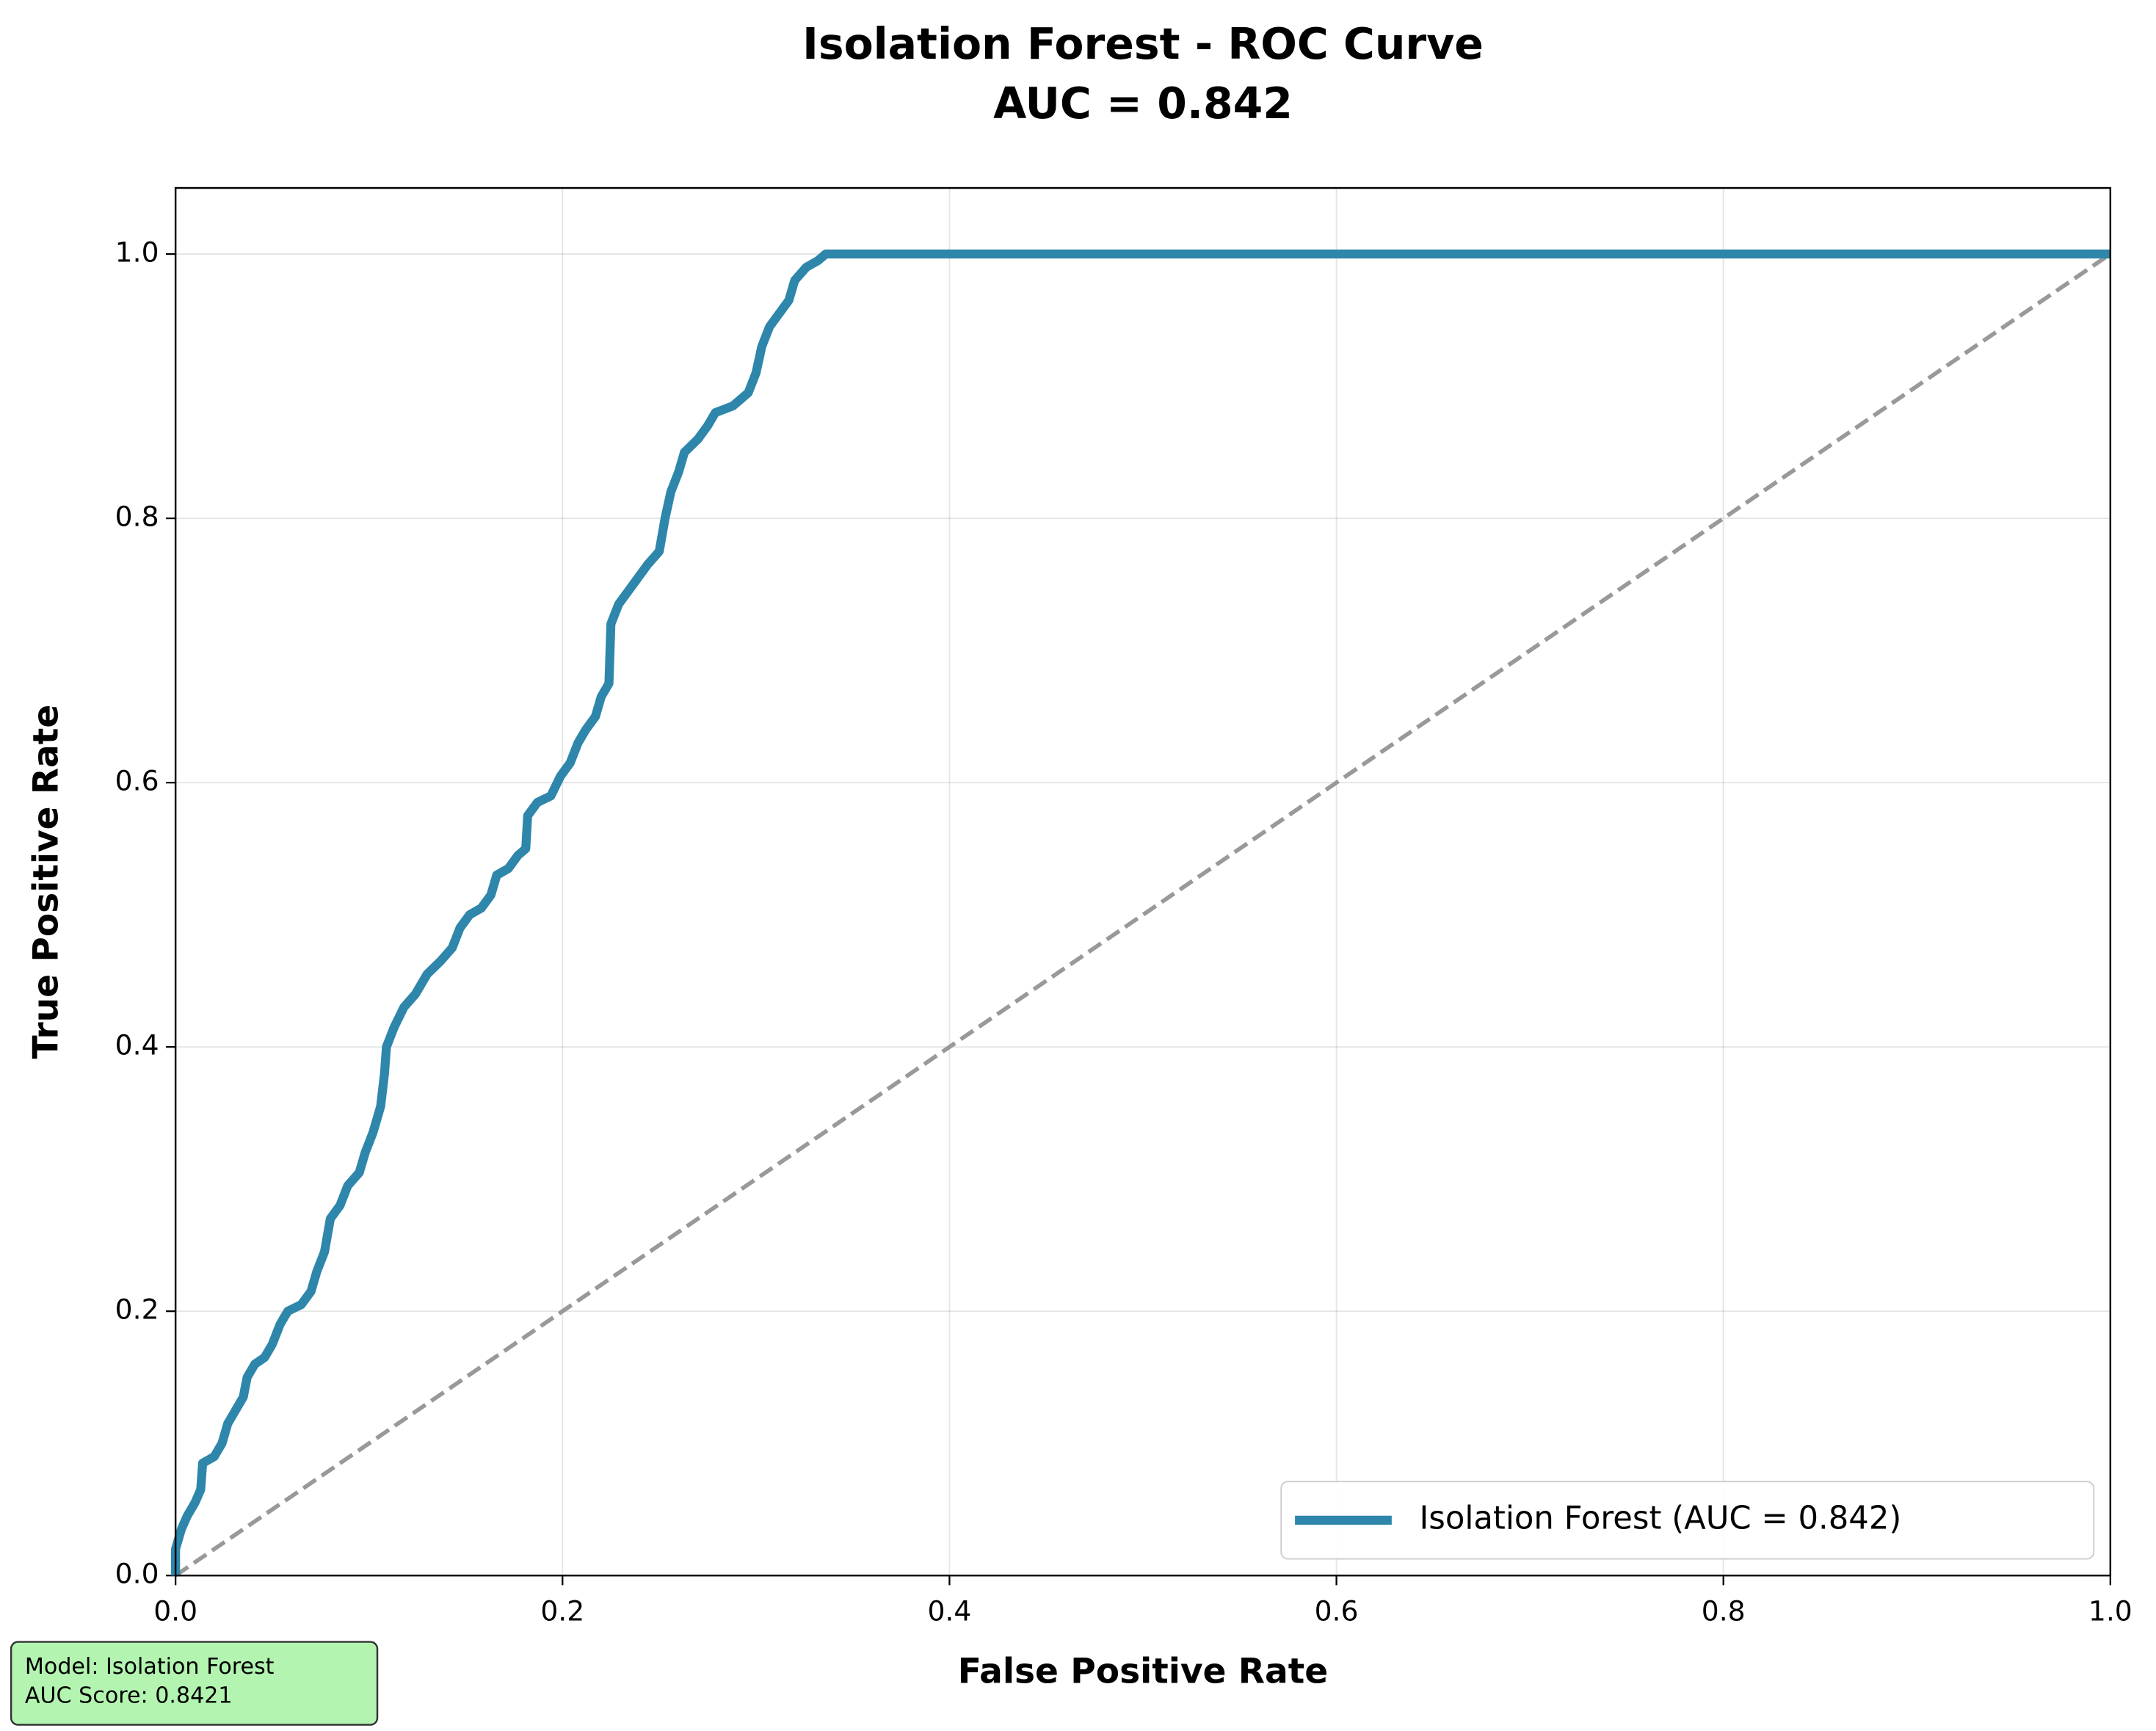  I want to click on chart-title: Isolation Forest - ROC Curve, so click(1143, 44).